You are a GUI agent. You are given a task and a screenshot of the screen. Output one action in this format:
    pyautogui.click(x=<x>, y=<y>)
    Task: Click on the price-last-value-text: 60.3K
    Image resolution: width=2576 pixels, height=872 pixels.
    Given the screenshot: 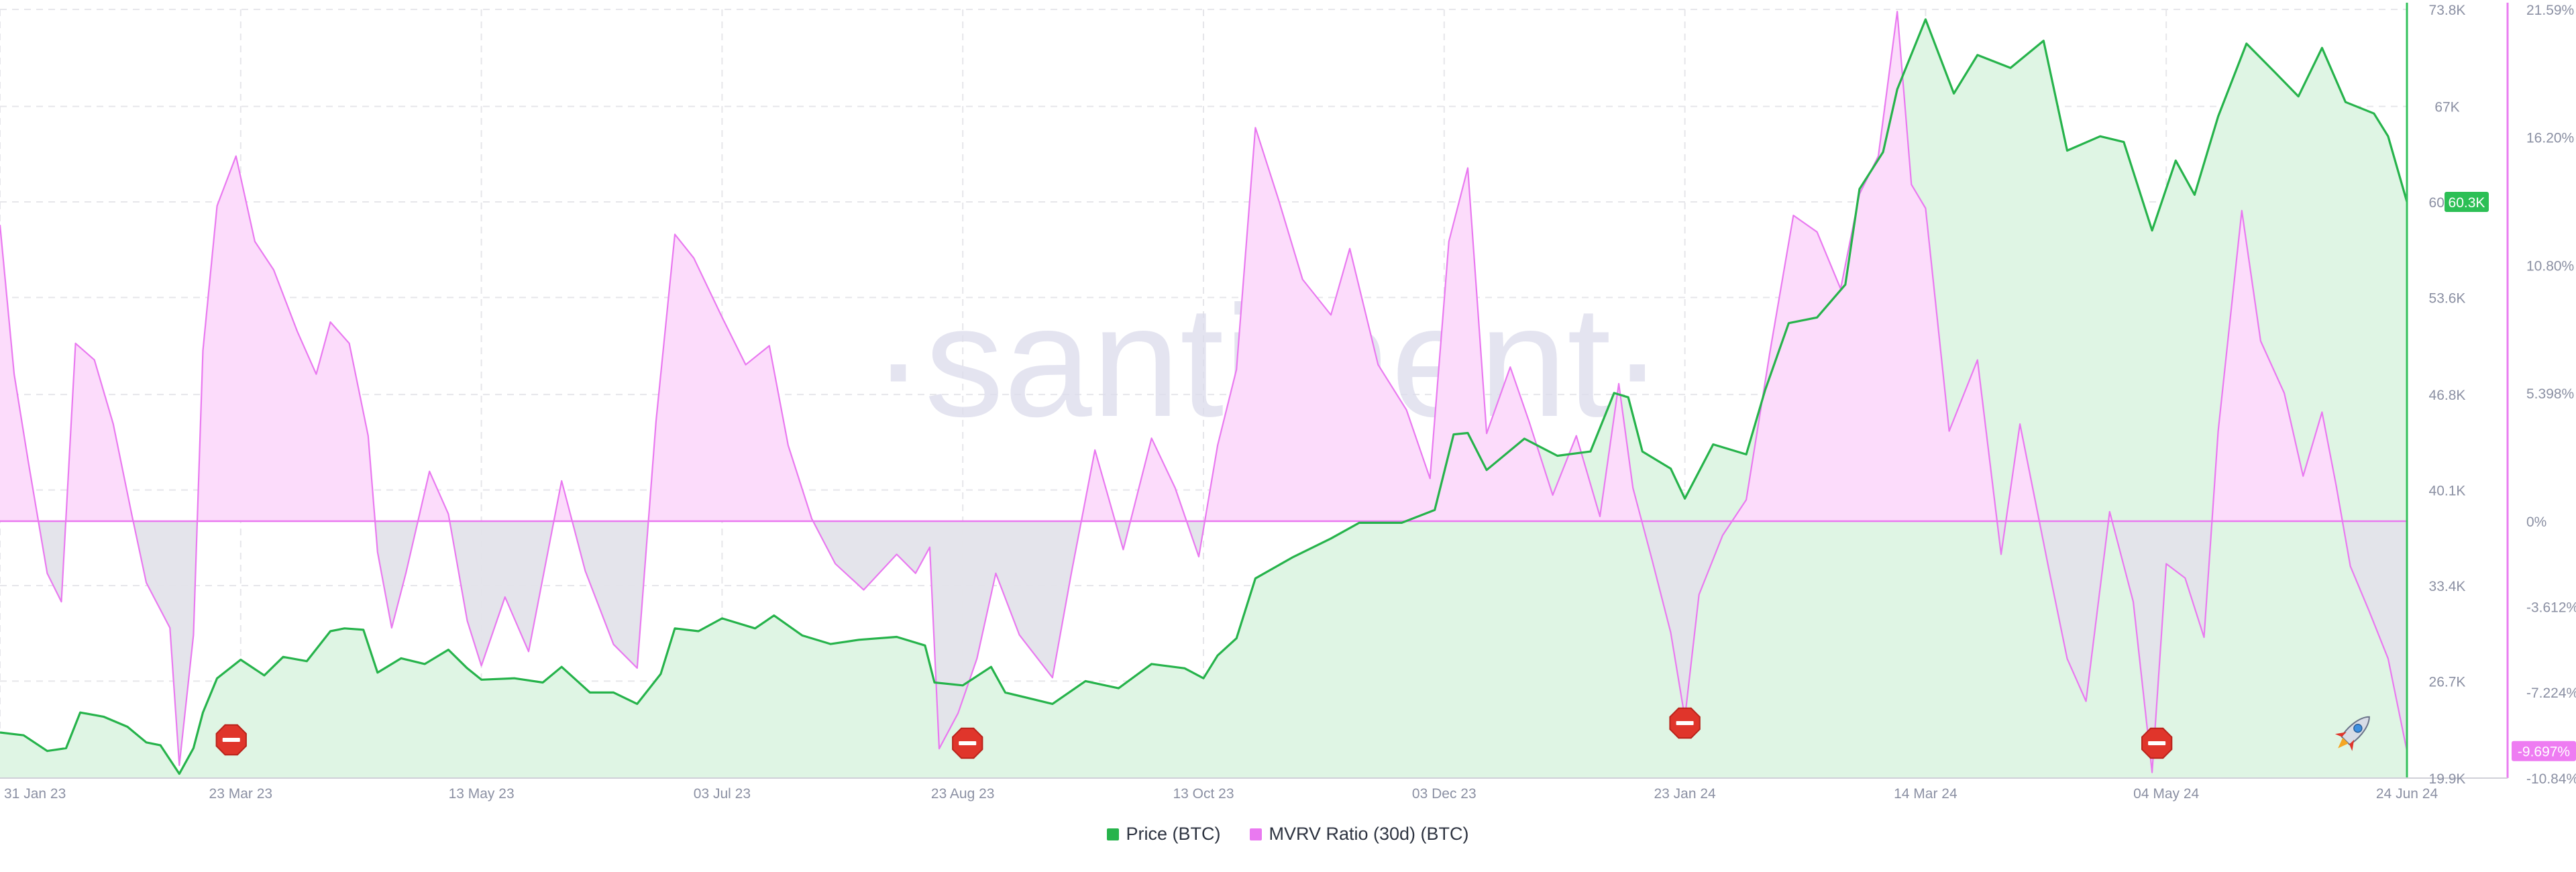 What is the action you would take?
    pyautogui.click(x=2467, y=203)
    